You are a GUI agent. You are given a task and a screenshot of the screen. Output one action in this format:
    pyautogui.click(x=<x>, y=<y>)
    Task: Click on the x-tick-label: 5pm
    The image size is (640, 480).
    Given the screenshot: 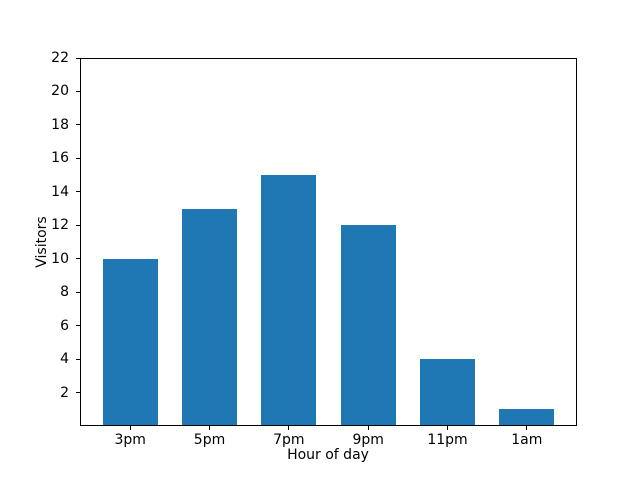 What is the action you would take?
    pyautogui.click(x=209, y=440)
    